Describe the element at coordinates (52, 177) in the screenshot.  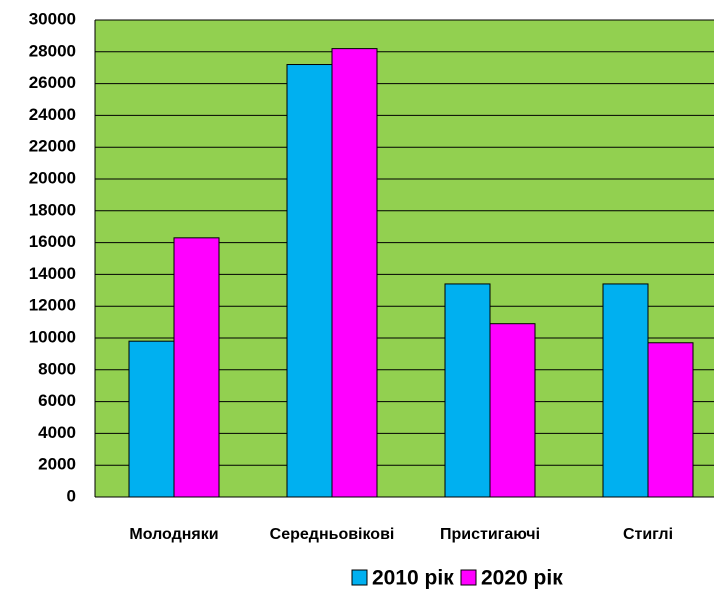
I see `y-tick-label: 20000` at that location.